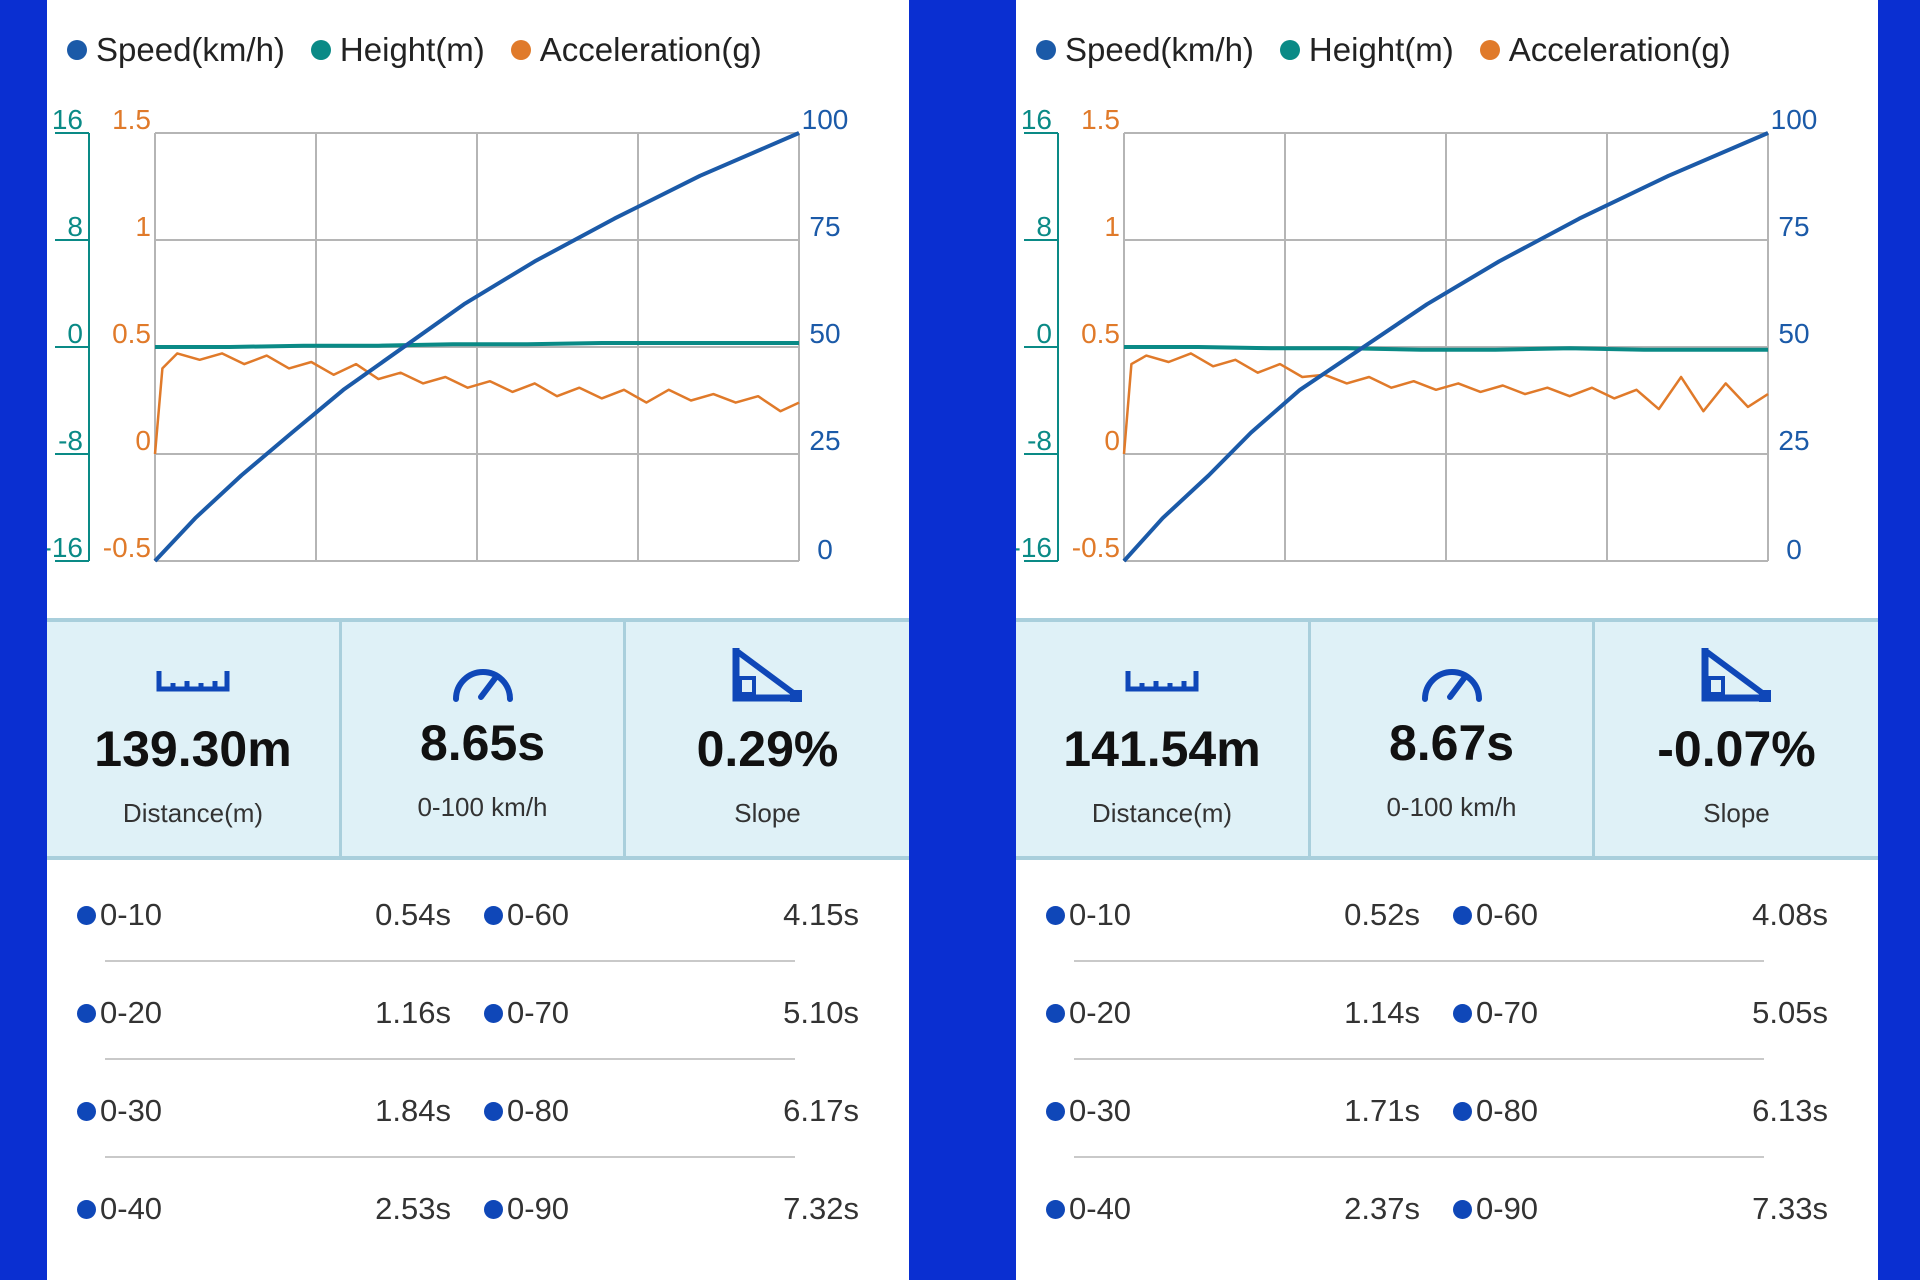 The width and height of the screenshot is (1920, 1280). I want to click on time-value: 8.65s, so click(482, 743).